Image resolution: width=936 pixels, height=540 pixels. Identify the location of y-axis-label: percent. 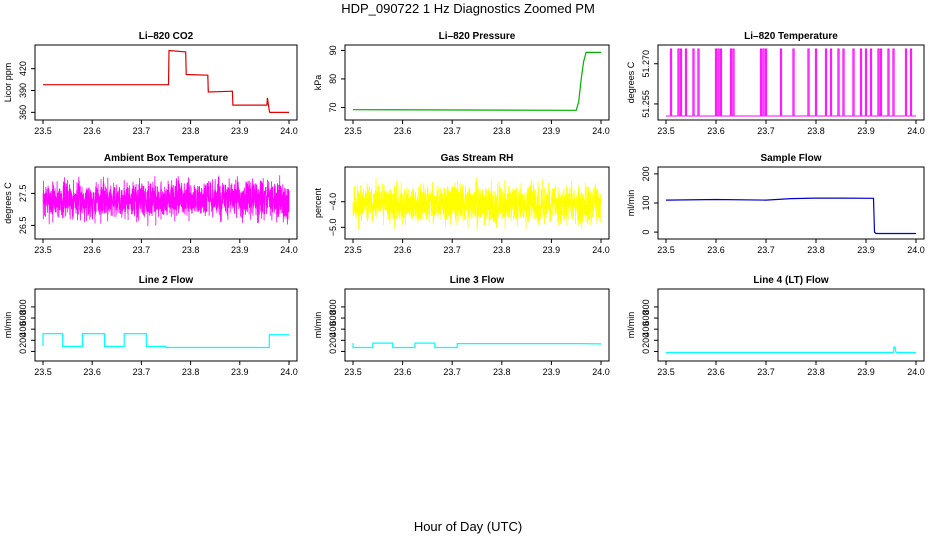
(318, 202).